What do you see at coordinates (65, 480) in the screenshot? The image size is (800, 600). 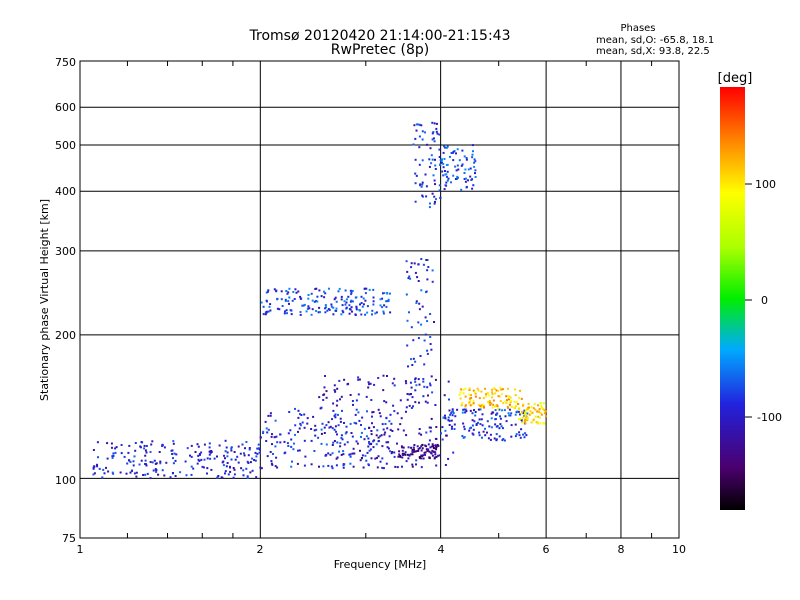 I see `y-tick-label: 100` at bounding box center [65, 480].